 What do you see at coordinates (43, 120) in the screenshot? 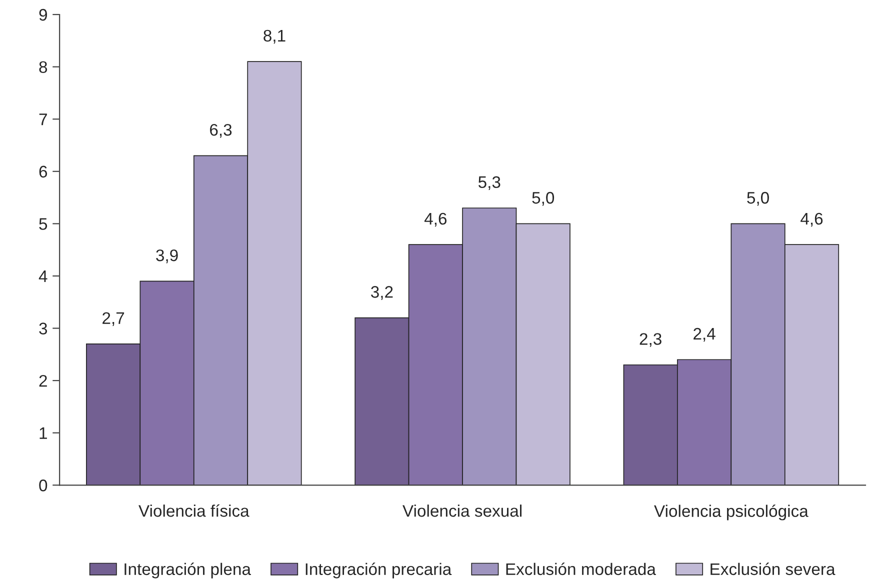
I see `y-tick-label: 7` at bounding box center [43, 120].